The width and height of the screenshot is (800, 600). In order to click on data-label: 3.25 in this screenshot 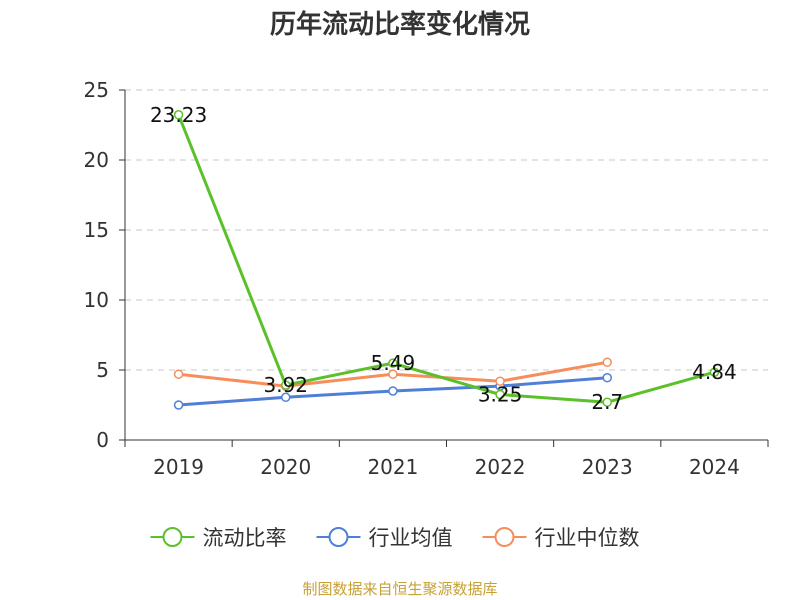, I will do `click(500, 395)`.